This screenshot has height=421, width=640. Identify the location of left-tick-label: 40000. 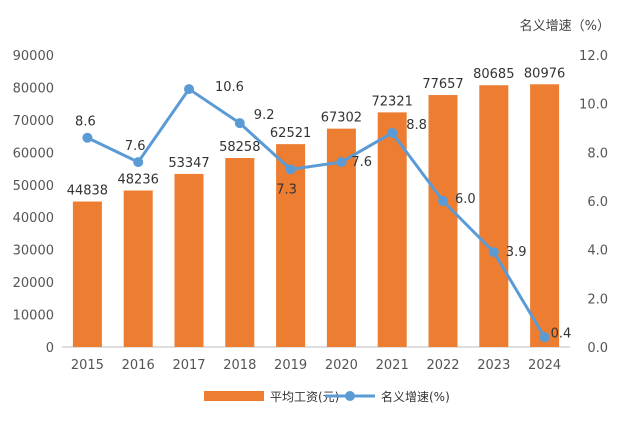
(33, 218).